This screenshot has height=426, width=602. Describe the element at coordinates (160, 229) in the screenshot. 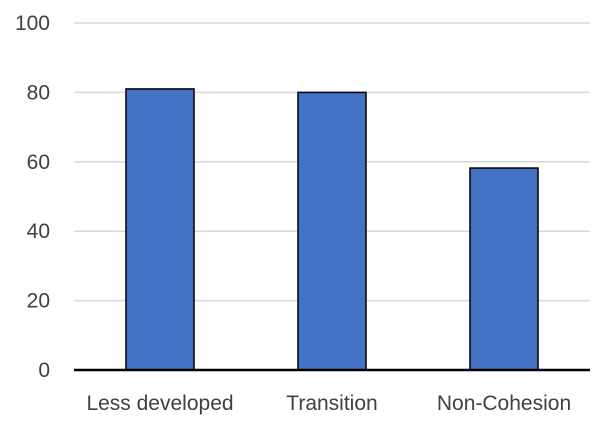

I see `bar-less-developed` at that location.